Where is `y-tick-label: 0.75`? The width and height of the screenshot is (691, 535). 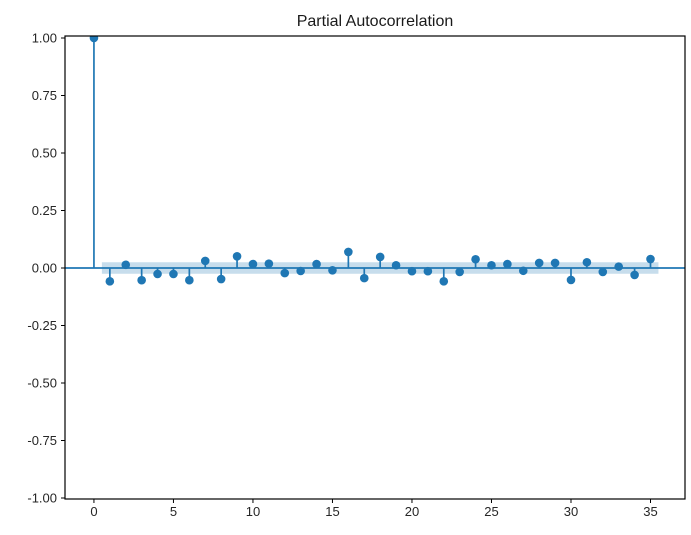 y-tick-label: 0.75 is located at coordinates (44, 95).